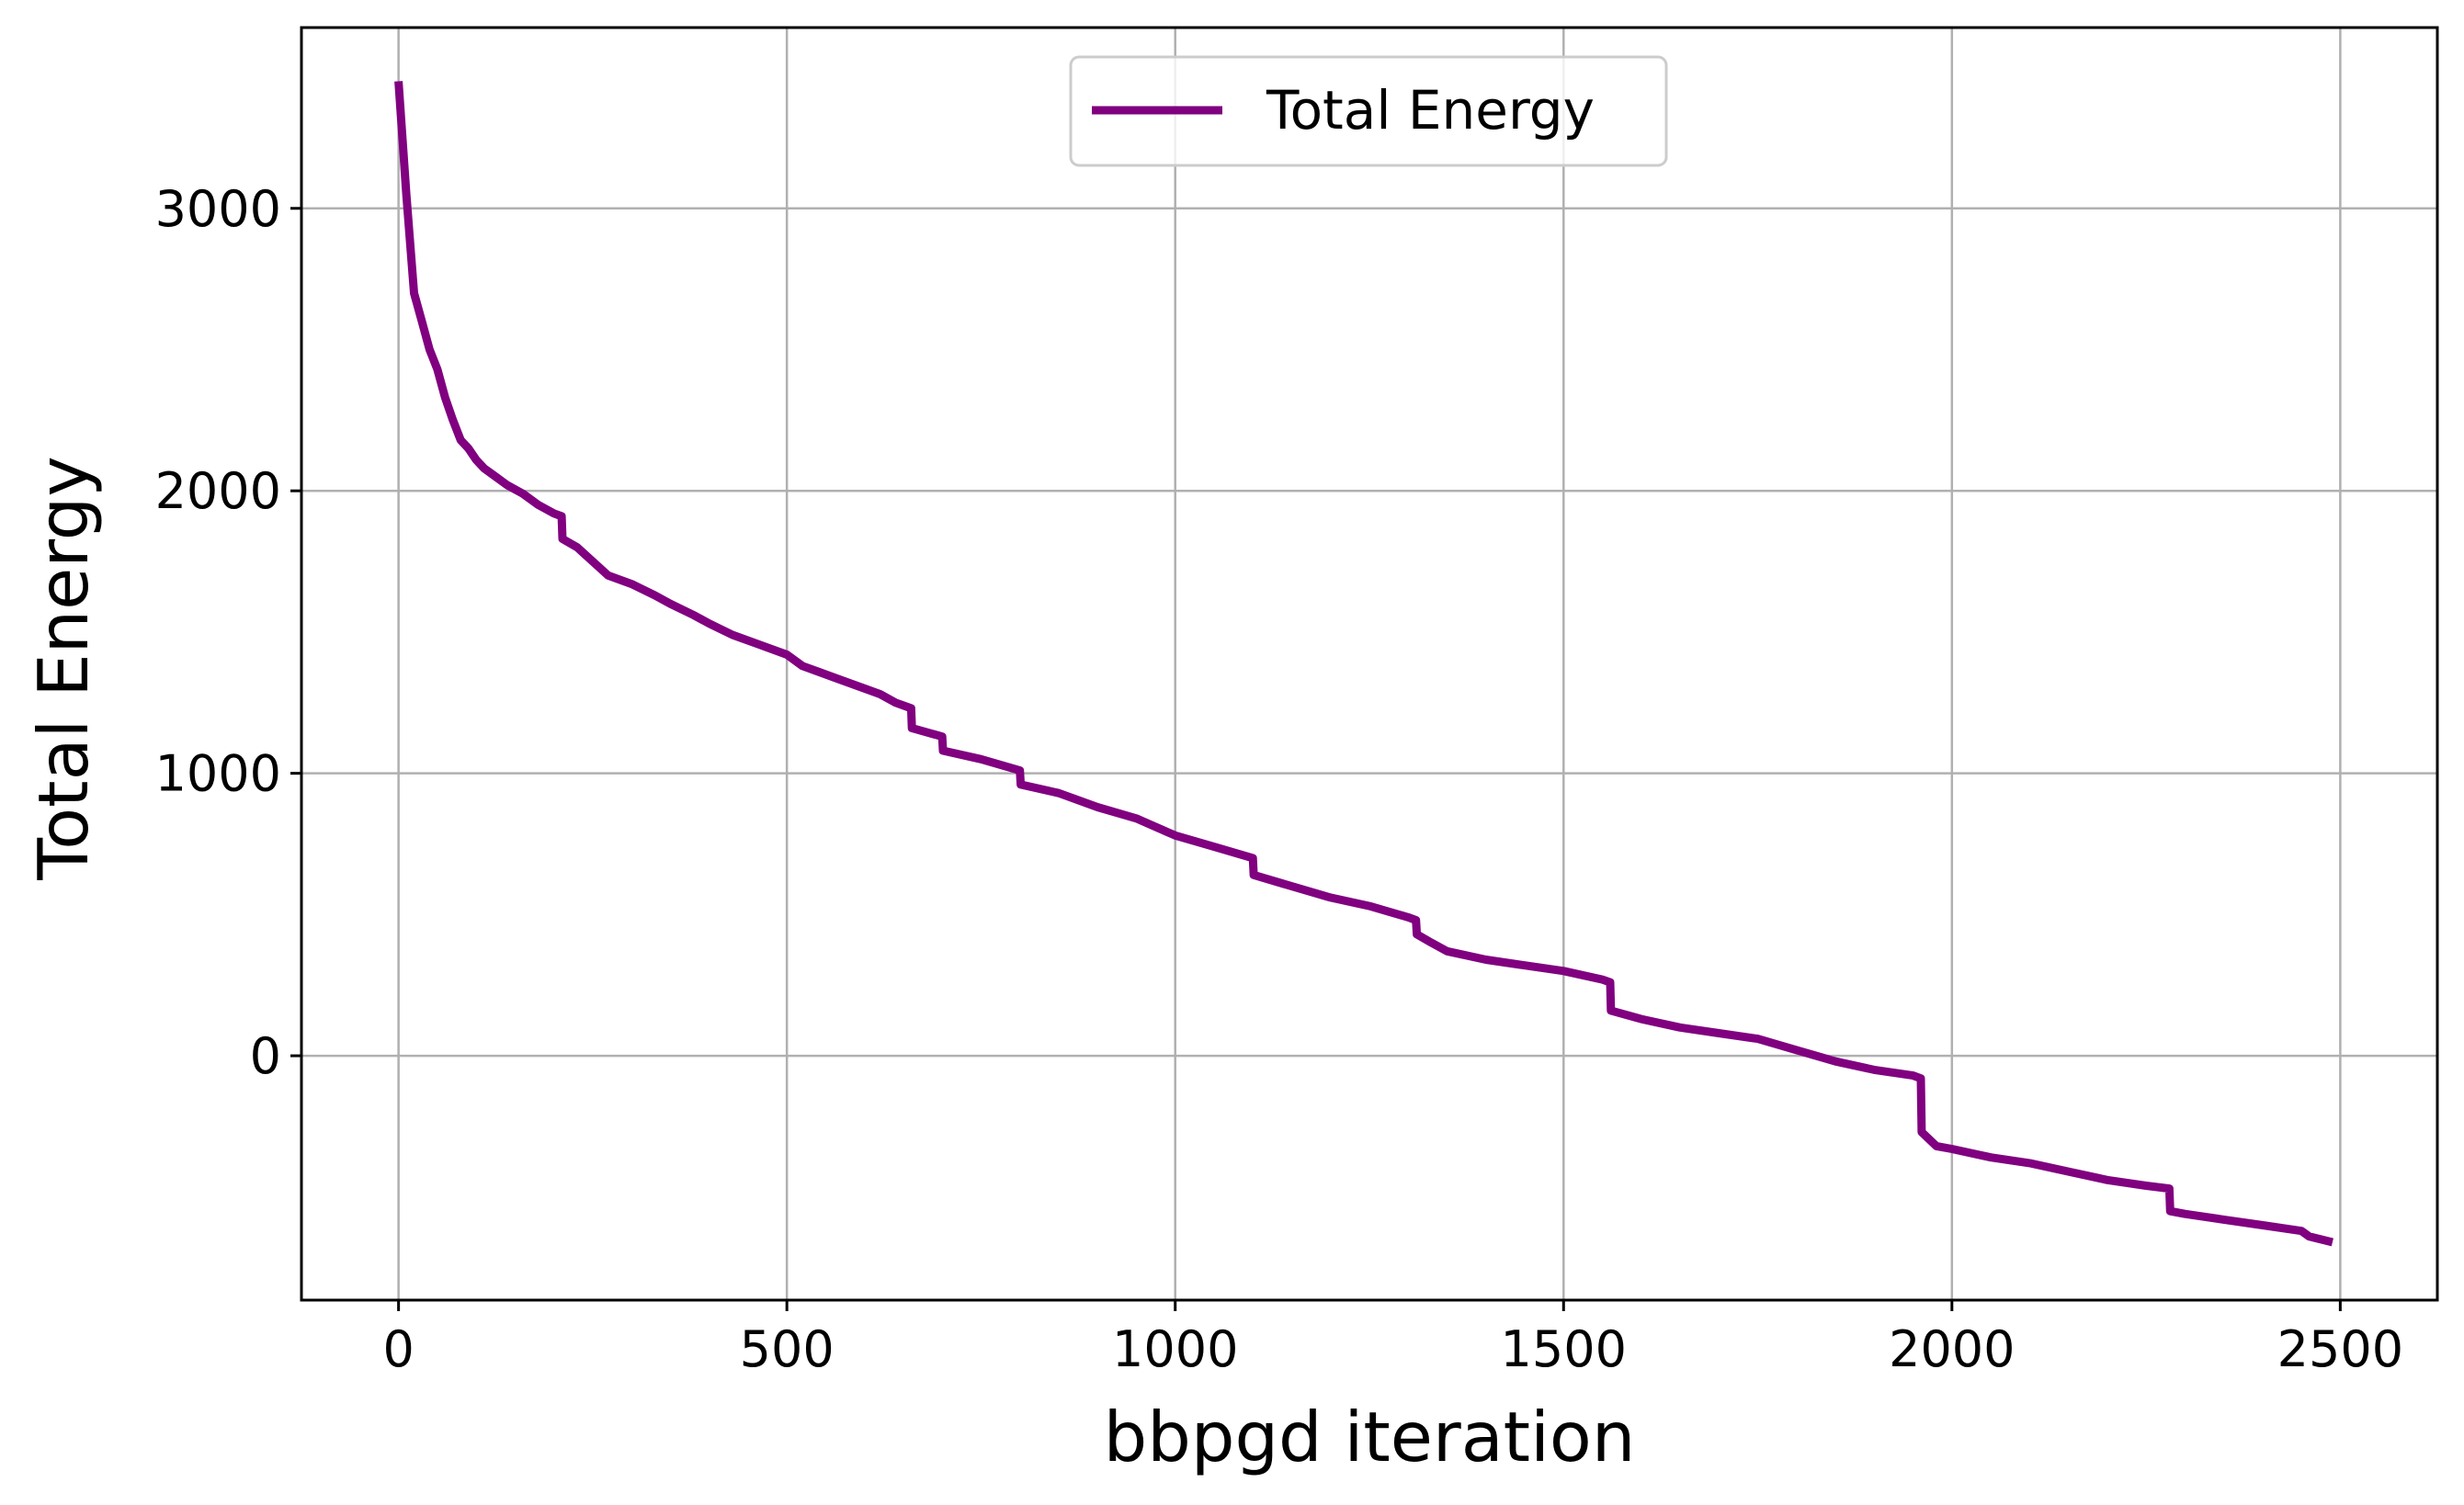 This screenshot has height=1505, width=2464. What do you see at coordinates (398, 1349) in the screenshot?
I see `x-tick-label: 0` at bounding box center [398, 1349].